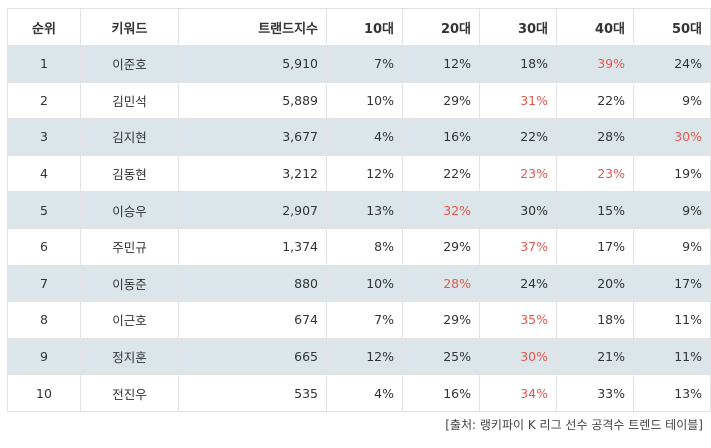  Describe the element at coordinates (44, 137) in the screenshot. I see `rank-cell: 3` at that location.